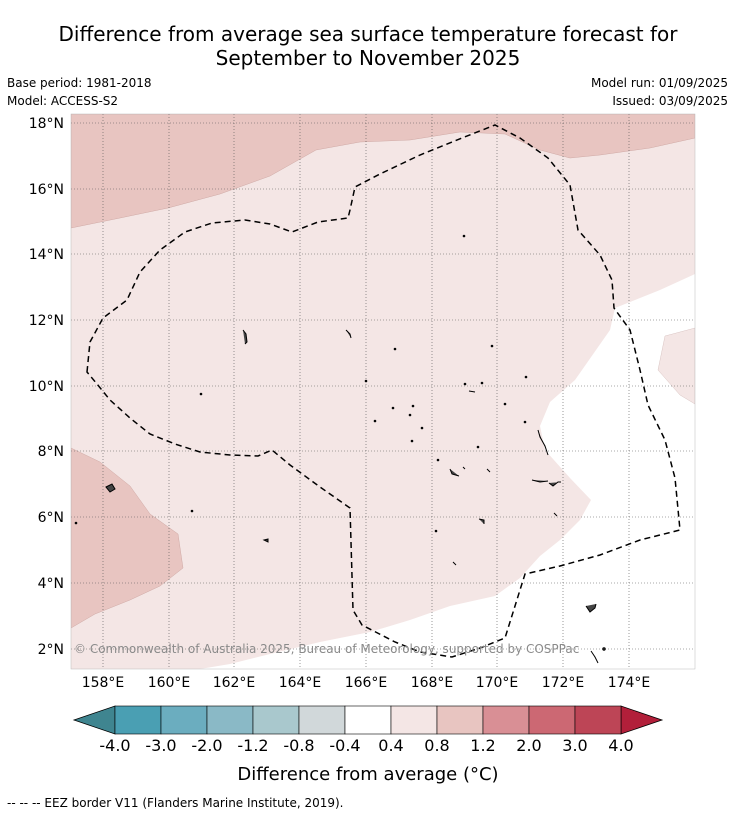  Describe the element at coordinates (252, 745) in the screenshot. I see `colorbar-tick-label: -1.2` at that location.